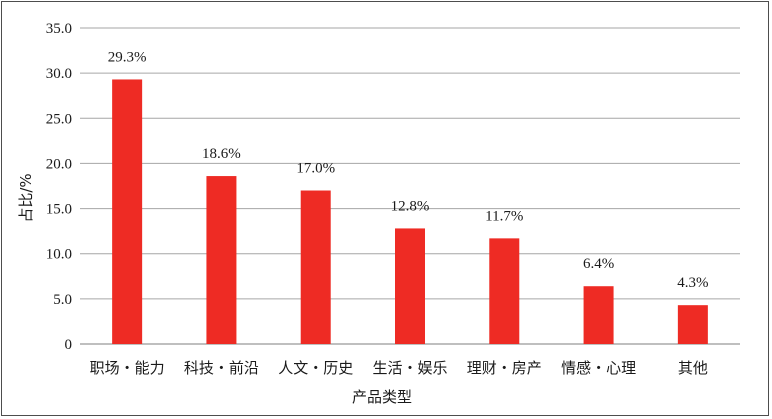 This screenshot has width=772, height=419. I want to click on value-label: 6.4%, so click(598, 264).